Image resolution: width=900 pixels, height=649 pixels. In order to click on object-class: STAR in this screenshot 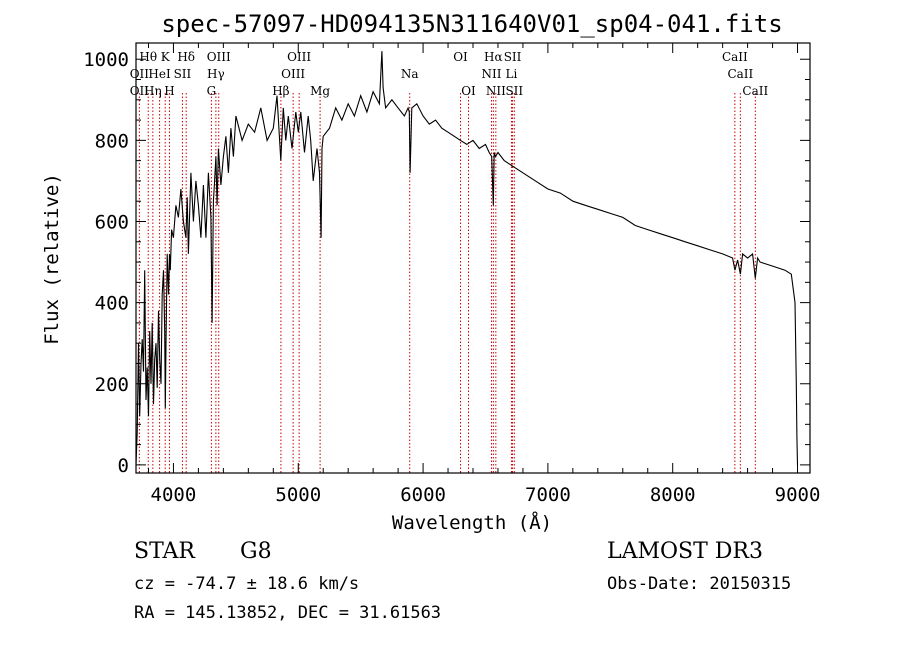, I will do `click(164, 551)`.